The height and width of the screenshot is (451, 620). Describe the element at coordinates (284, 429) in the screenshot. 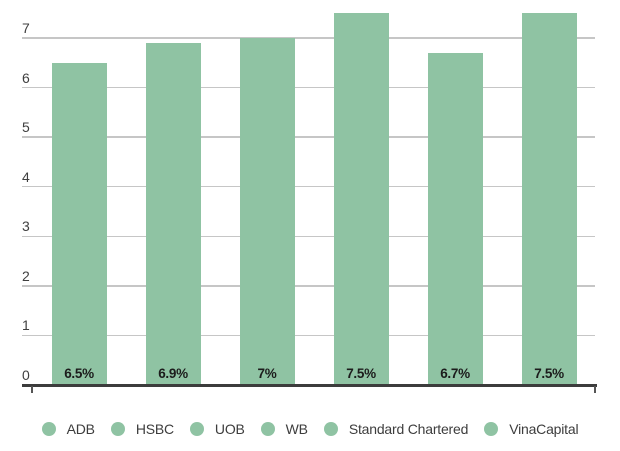

I see `legend-item-wb: WB` at that location.